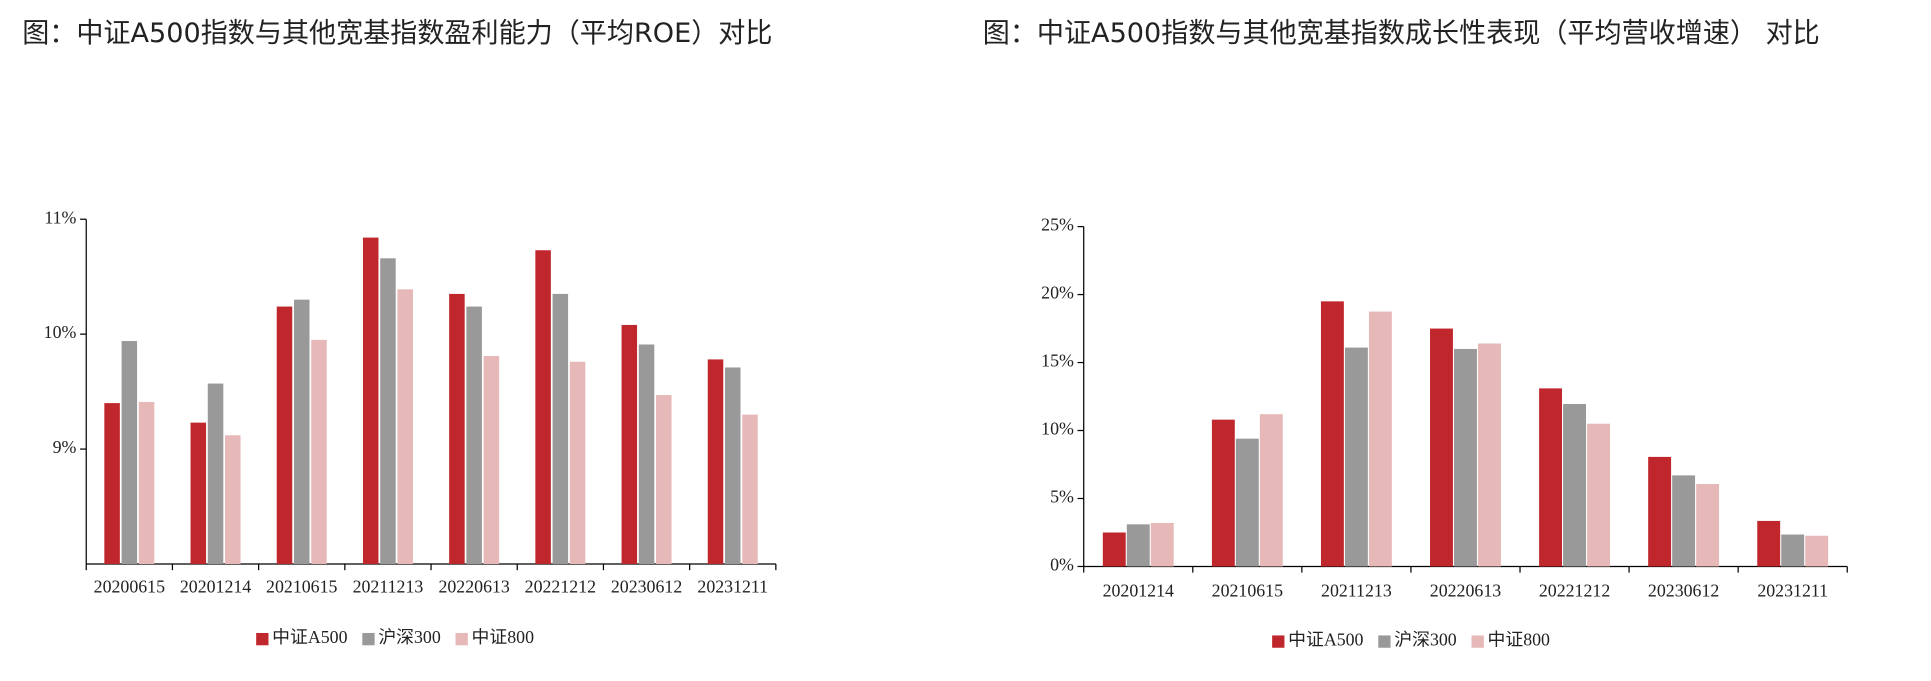  I want to click on y-tick-label: 25%, so click(1057, 225).